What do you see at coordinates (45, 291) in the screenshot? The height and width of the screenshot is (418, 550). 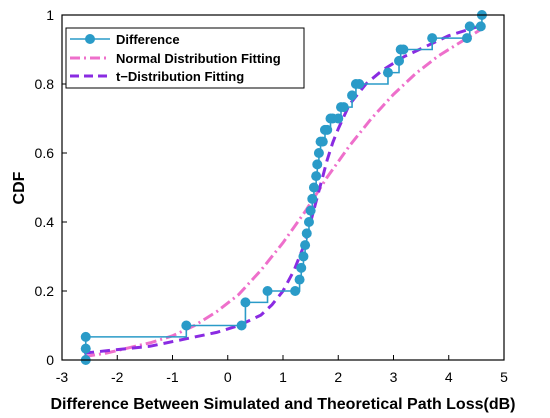 I see `y-tick-label: 0.2` at bounding box center [45, 291].